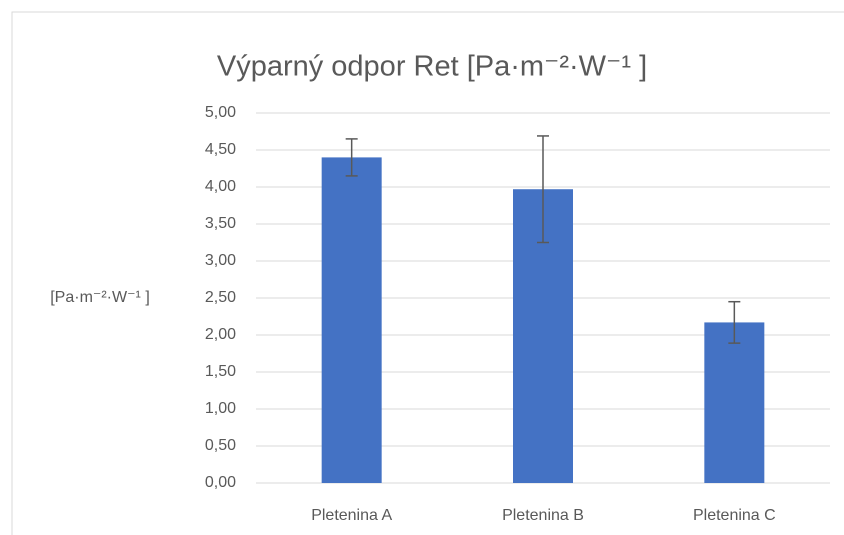  What do you see at coordinates (220, 371) in the screenshot?
I see `y-tick-label: 1,50` at bounding box center [220, 371].